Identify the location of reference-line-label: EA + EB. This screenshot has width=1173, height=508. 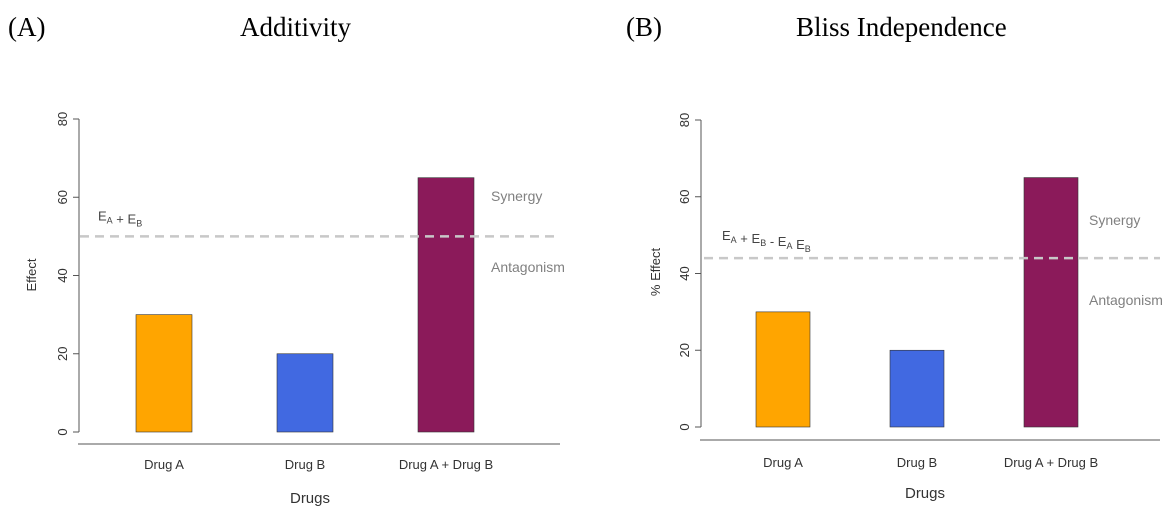
(120, 218).